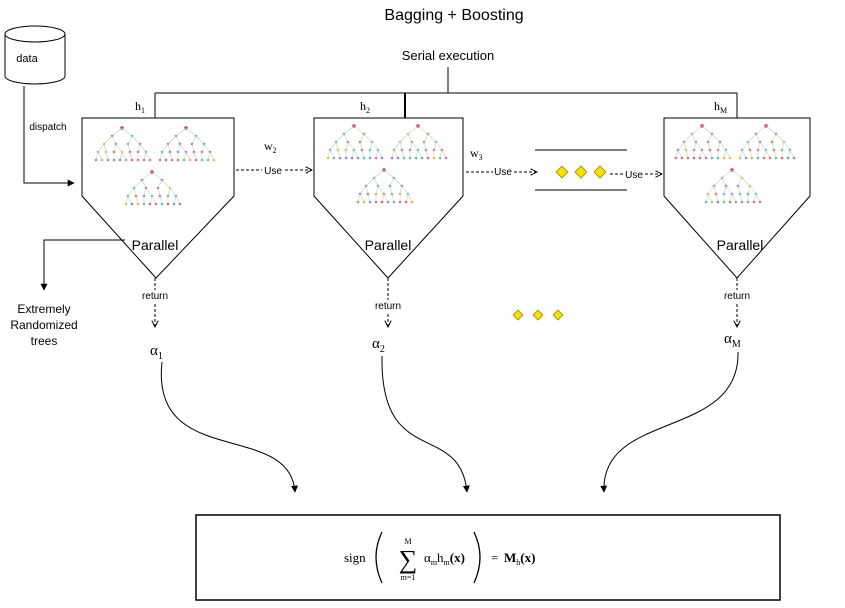  What do you see at coordinates (43, 309) in the screenshot?
I see `ert-line-1: Extremely` at bounding box center [43, 309].